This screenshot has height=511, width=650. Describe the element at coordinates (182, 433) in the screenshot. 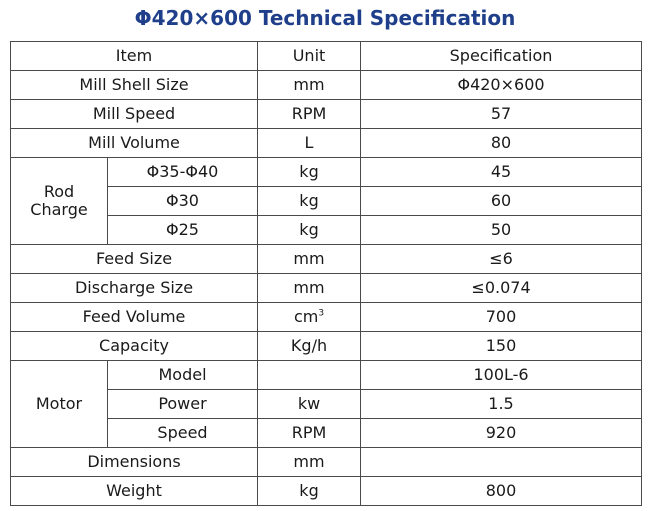

I see `motor-param-cell: Speed` at that location.